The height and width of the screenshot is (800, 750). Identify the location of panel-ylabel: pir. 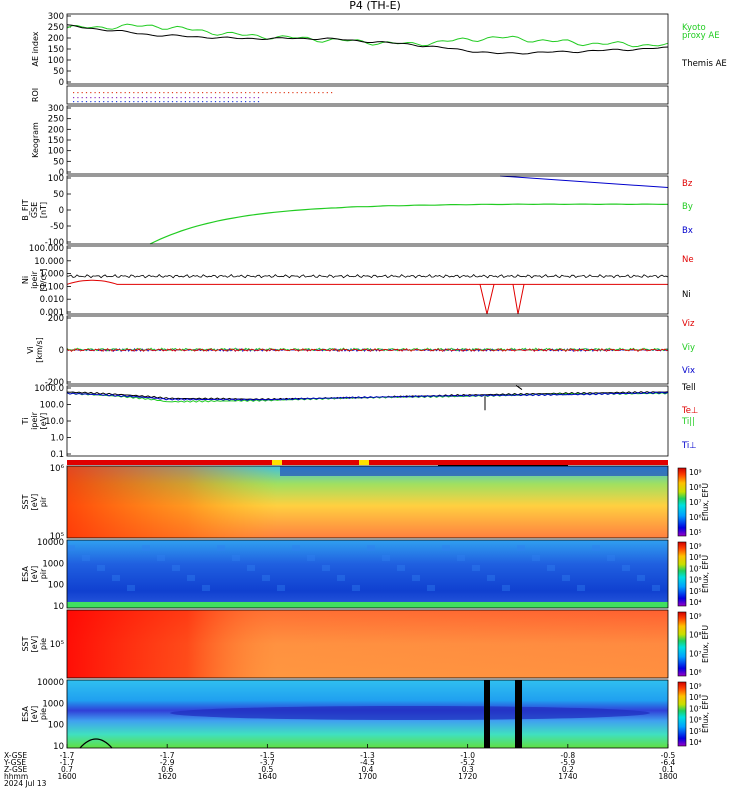
(43, 573).